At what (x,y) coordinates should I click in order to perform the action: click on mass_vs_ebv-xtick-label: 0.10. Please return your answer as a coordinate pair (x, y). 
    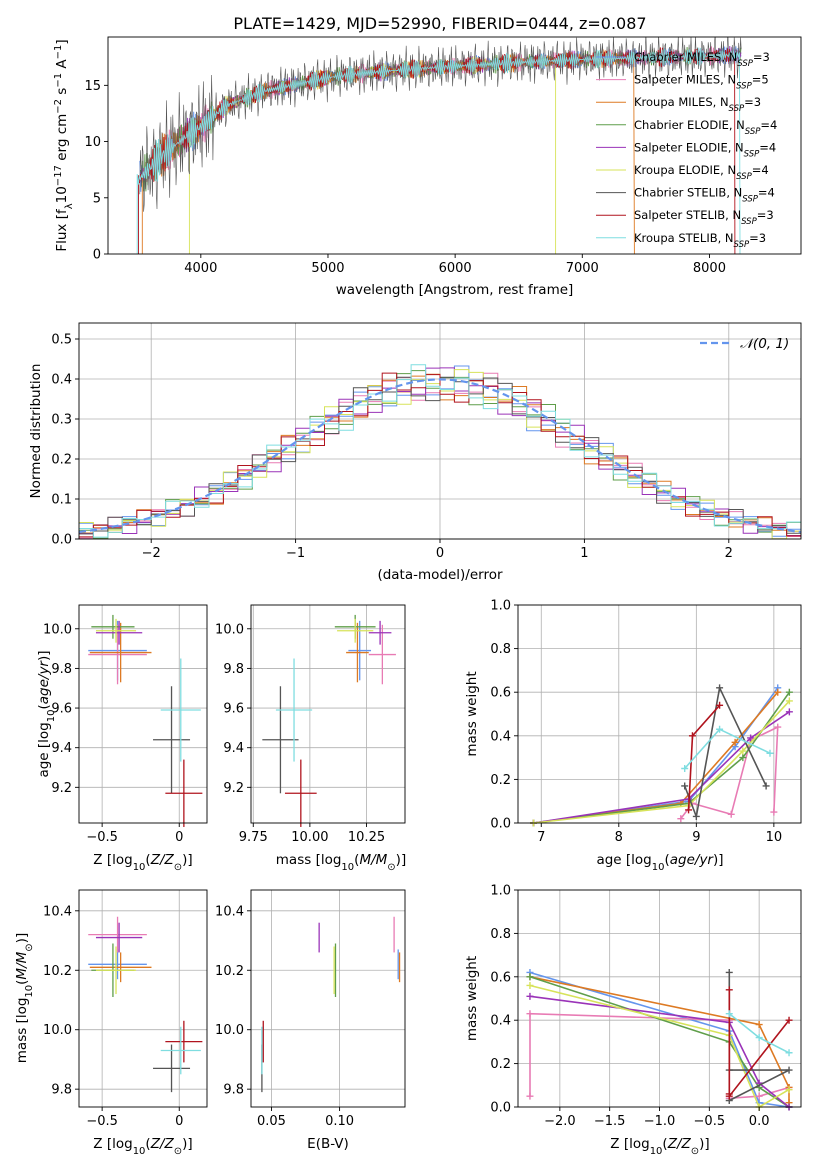
    Looking at the image, I should click on (339, 1121).